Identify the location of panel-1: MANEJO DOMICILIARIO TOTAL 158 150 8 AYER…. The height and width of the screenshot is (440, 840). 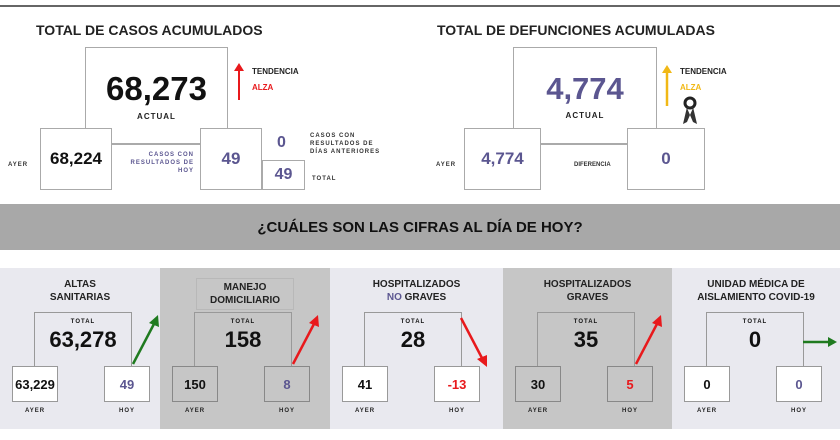
(245, 348).